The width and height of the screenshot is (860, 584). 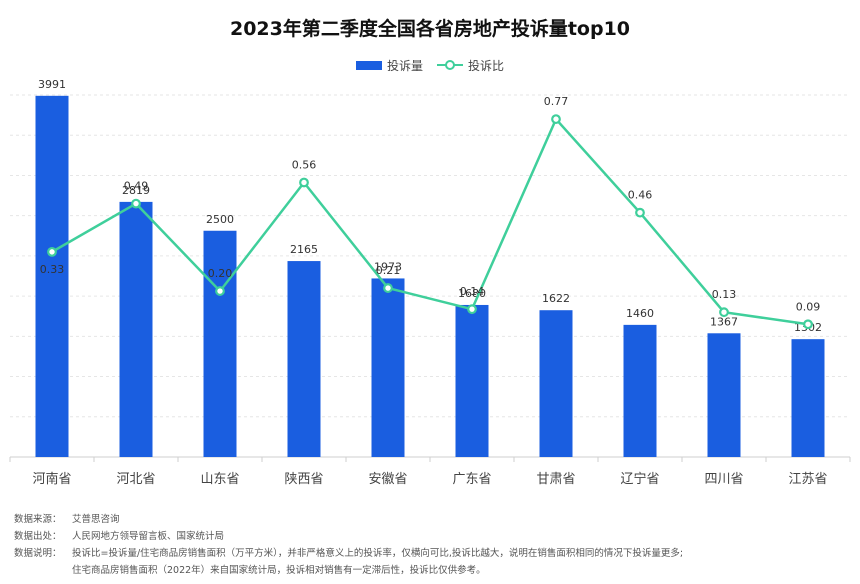 I want to click on note-explain-label: 数据说明：, so click(x=38, y=553).